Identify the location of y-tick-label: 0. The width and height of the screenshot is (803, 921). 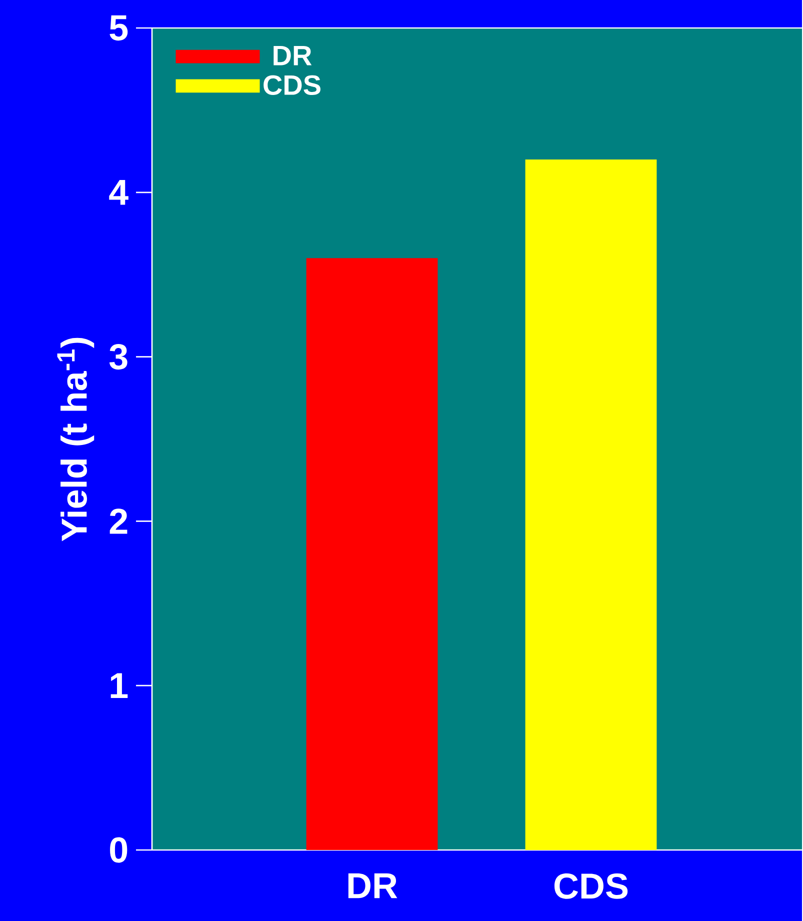
(119, 850).